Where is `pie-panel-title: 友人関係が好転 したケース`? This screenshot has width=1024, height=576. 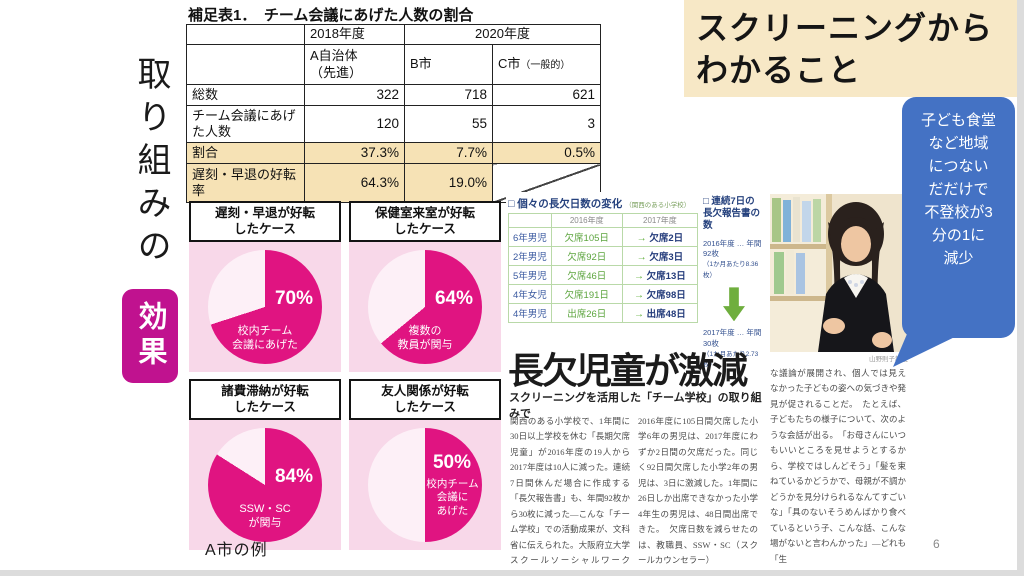 pie-panel-title: 友人関係が好転 したケース is located at coordinates (425, 399).